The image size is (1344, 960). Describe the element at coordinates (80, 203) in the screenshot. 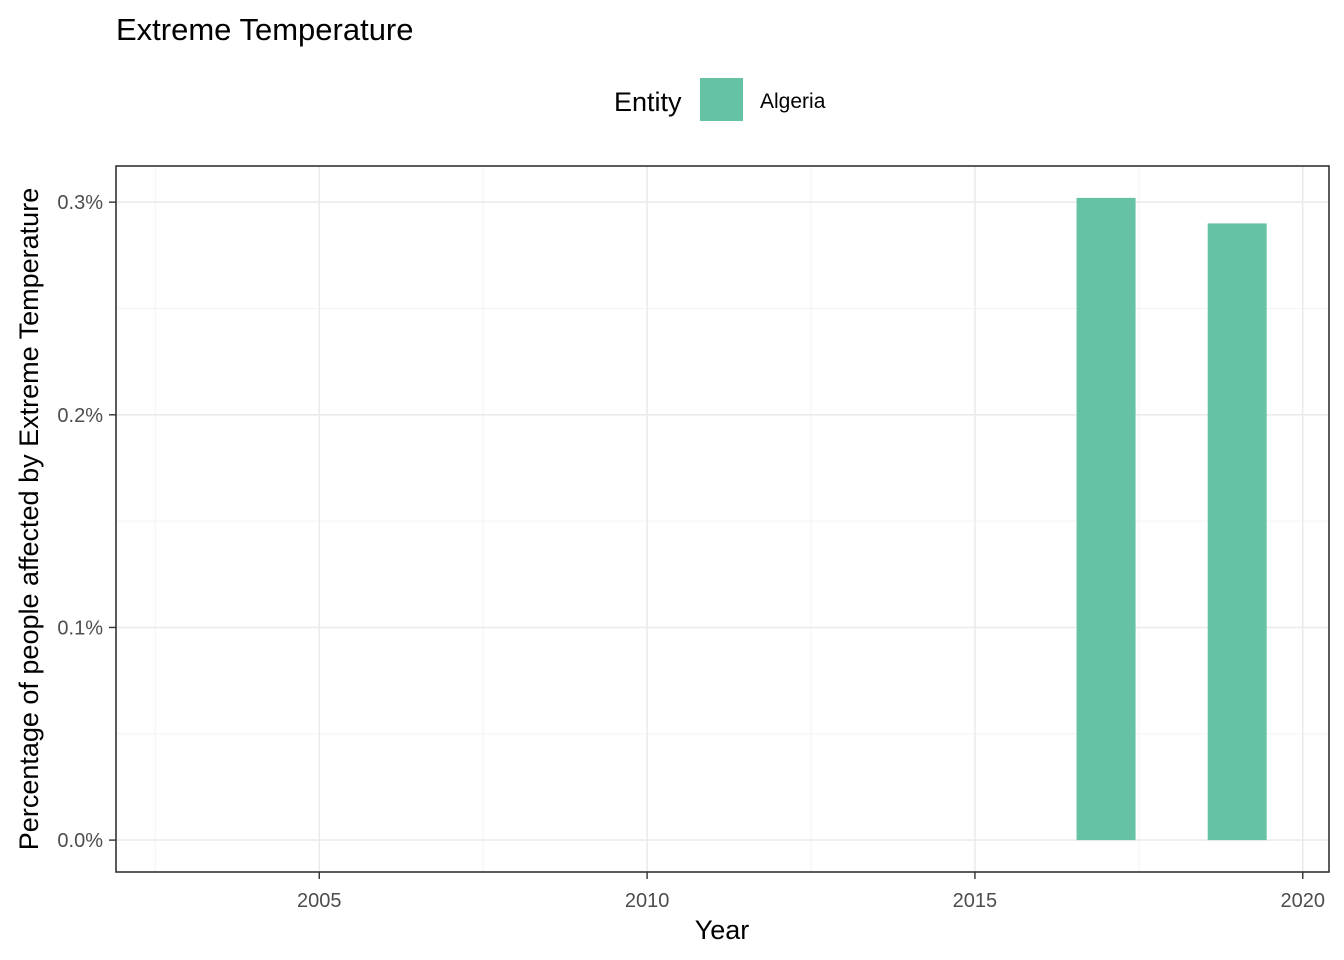

I see `y-tick-label: 0.3%` at that location.